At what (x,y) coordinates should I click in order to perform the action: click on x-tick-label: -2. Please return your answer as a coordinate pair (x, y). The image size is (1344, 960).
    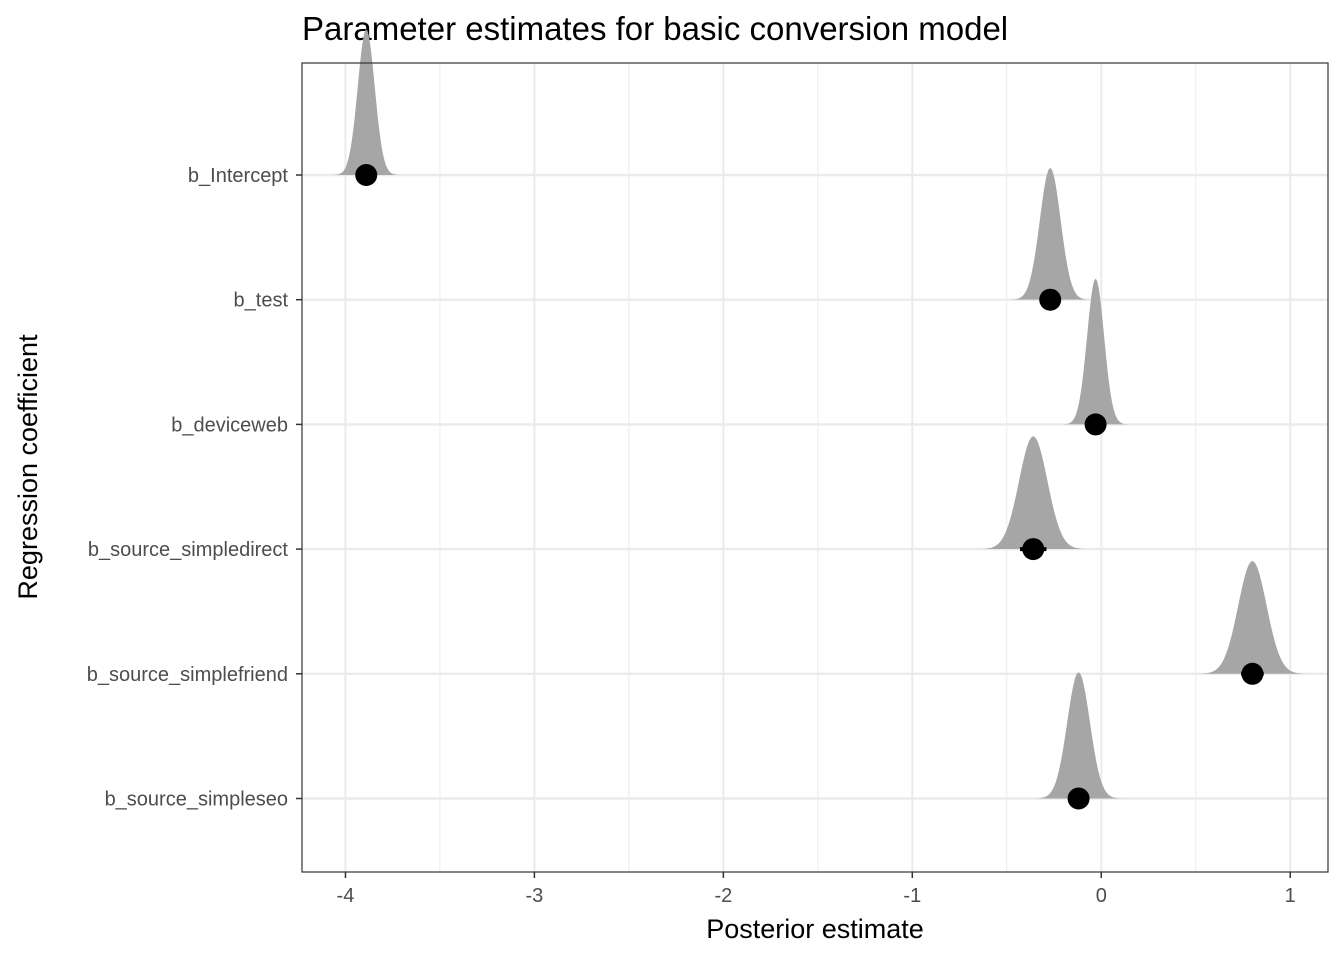
    Looking at the image, I should click on (723, 896).